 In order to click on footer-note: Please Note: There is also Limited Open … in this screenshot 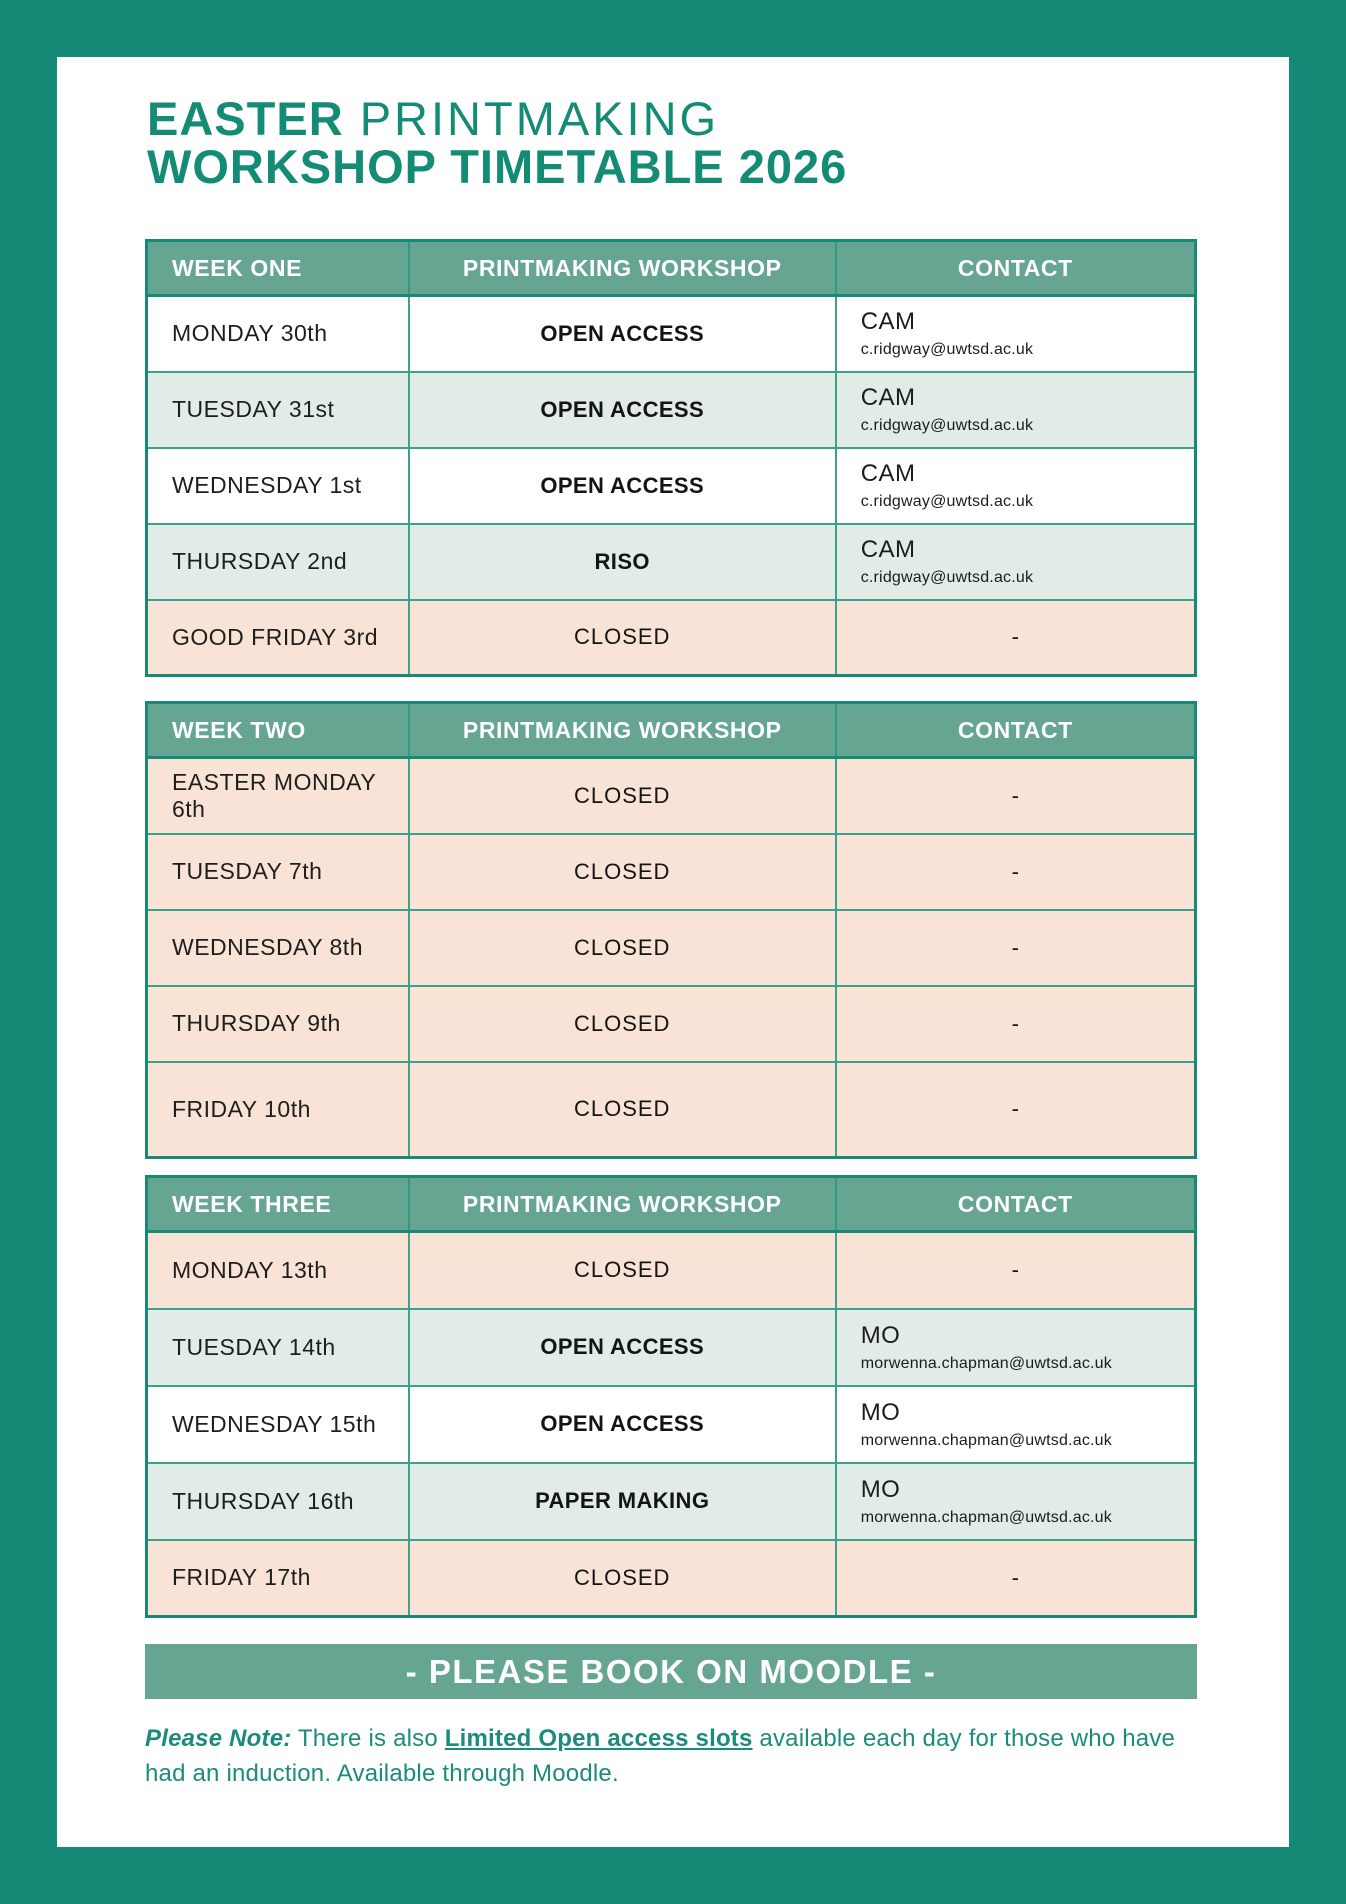, I will do `click(671, 1756)`.